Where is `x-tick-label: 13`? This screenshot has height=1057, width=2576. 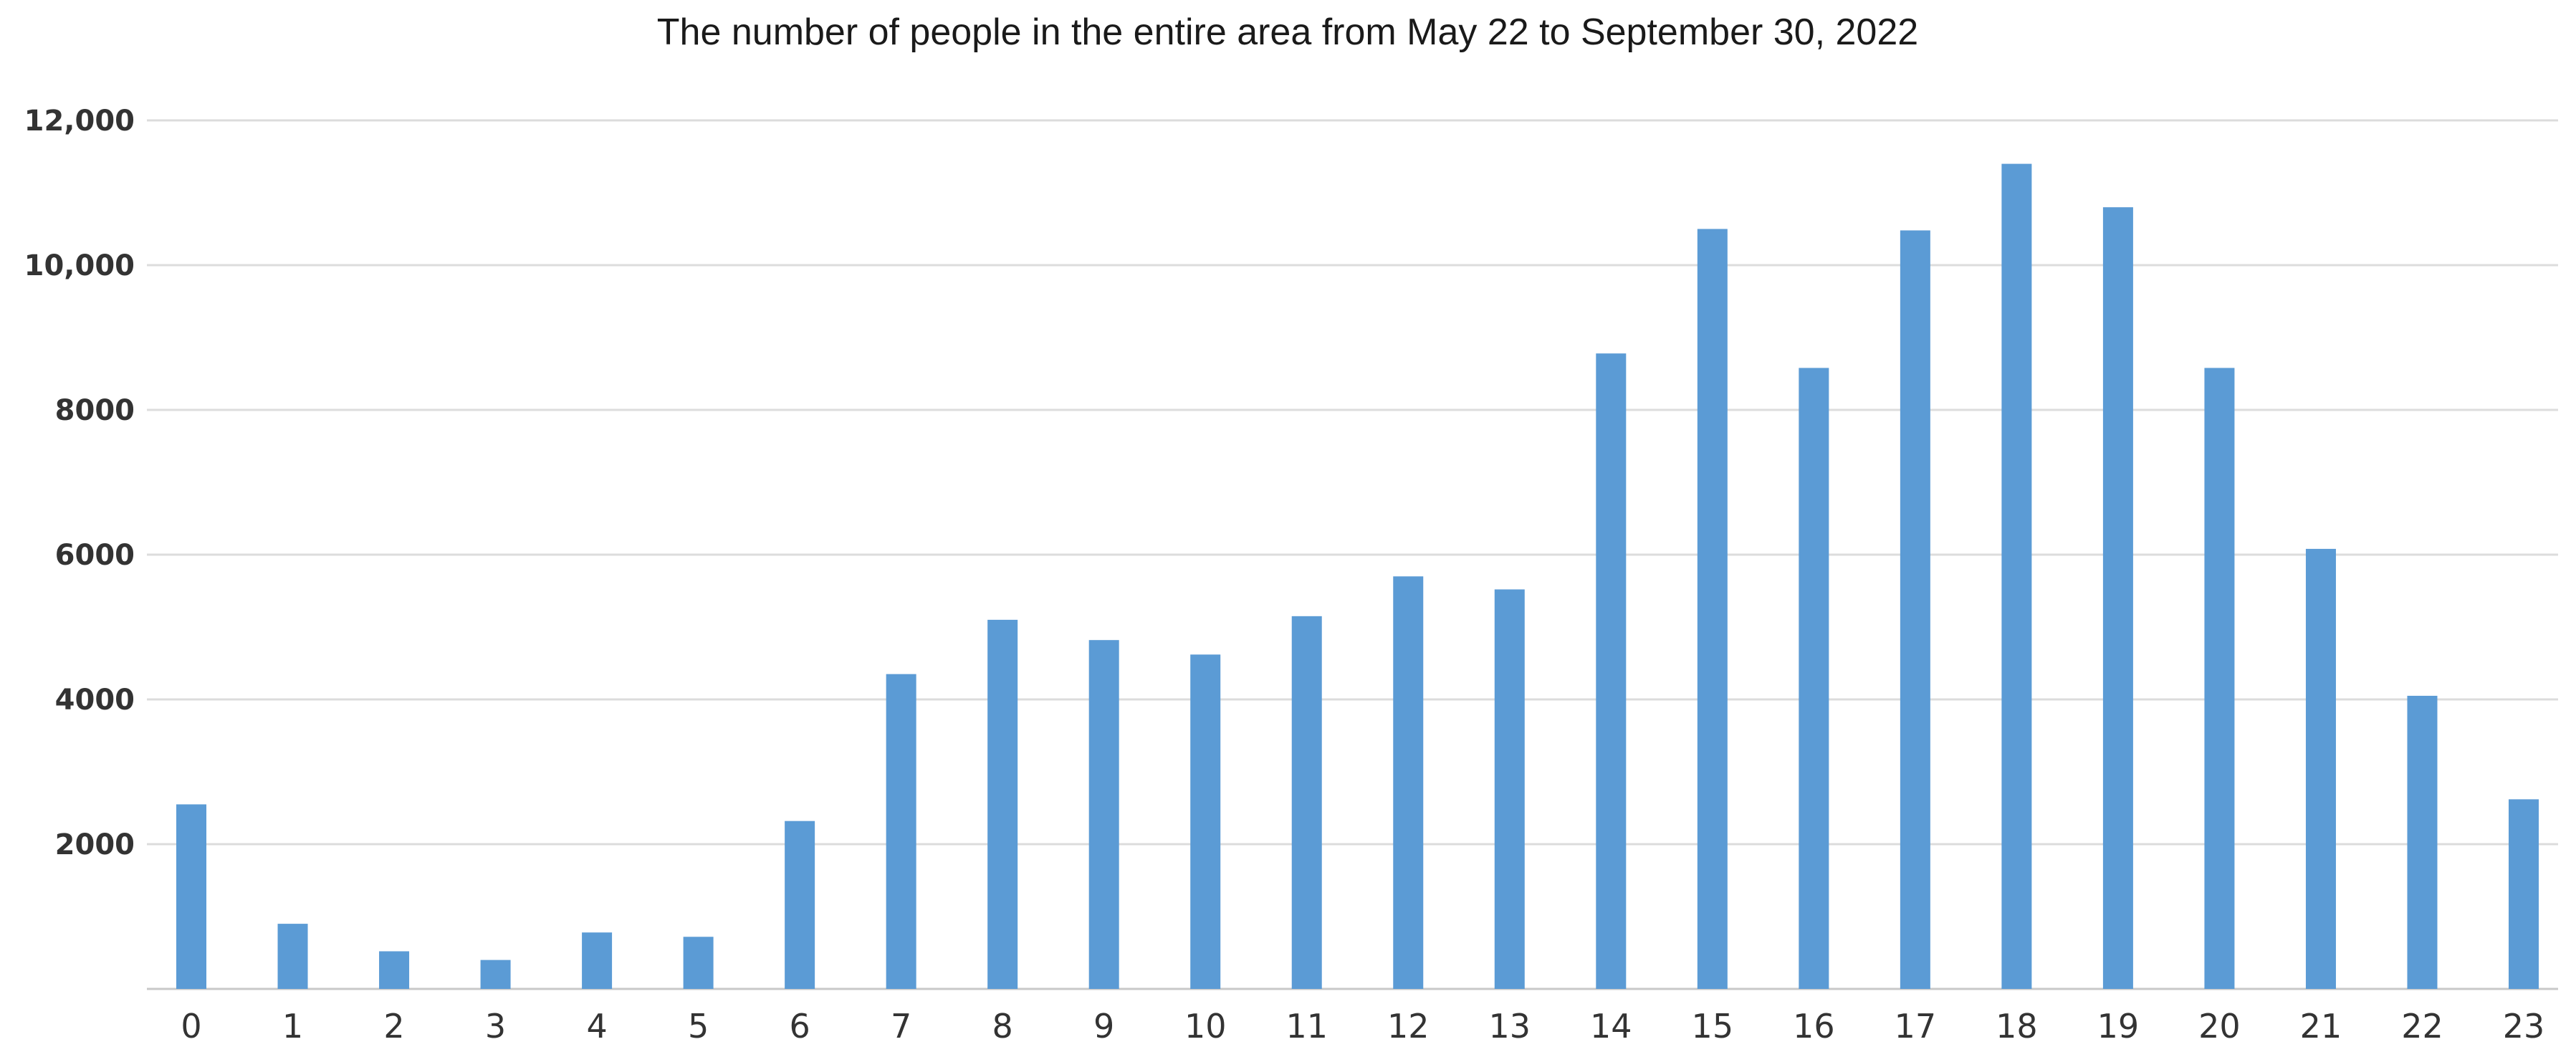
x-tick-label: 13 is located at coordinates (1510, 1026).